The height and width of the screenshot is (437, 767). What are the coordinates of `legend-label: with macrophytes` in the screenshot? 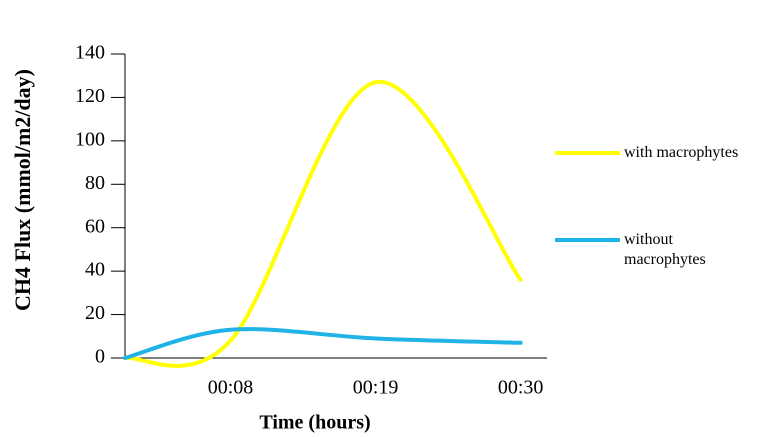 It's located at (681, 152).